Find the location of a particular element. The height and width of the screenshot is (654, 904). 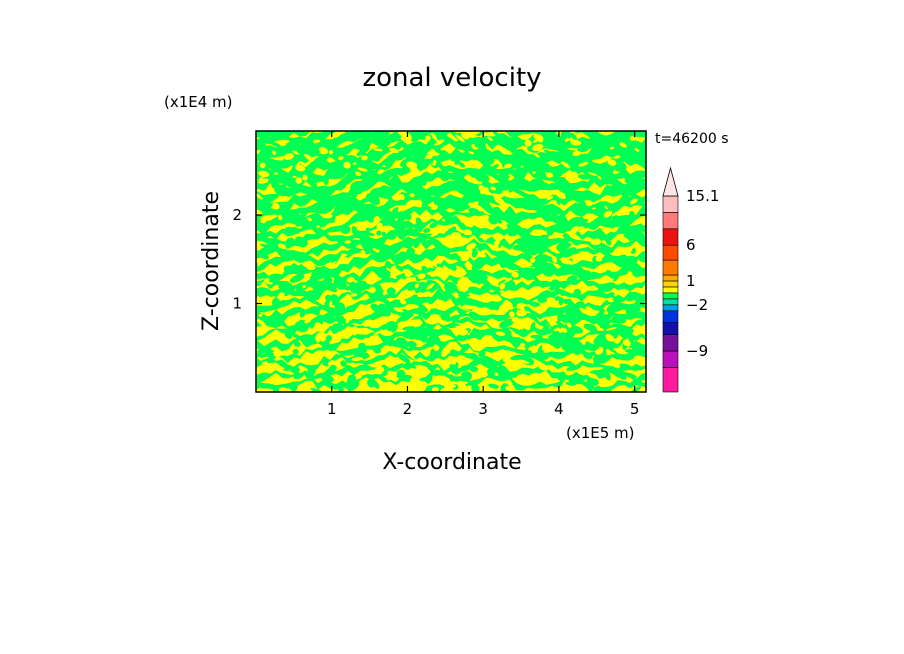

y-tick-label: 2 is located at coordinates (237, 215).